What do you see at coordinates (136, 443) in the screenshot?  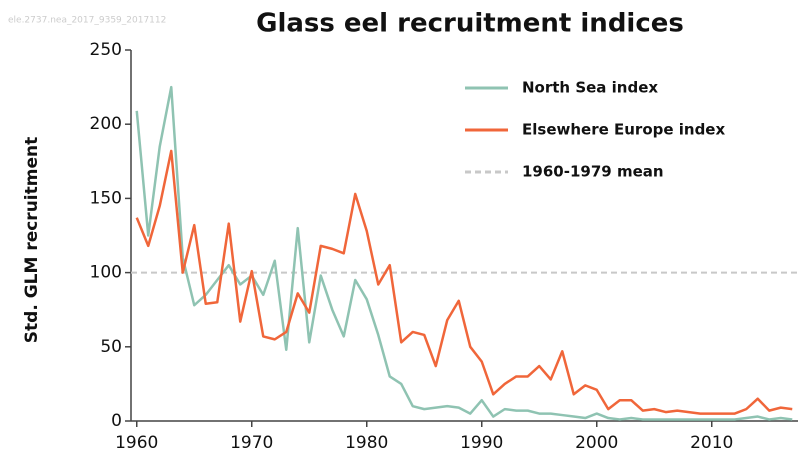 I see `x-tick-label: 1960` at bounding box center [136, 443].